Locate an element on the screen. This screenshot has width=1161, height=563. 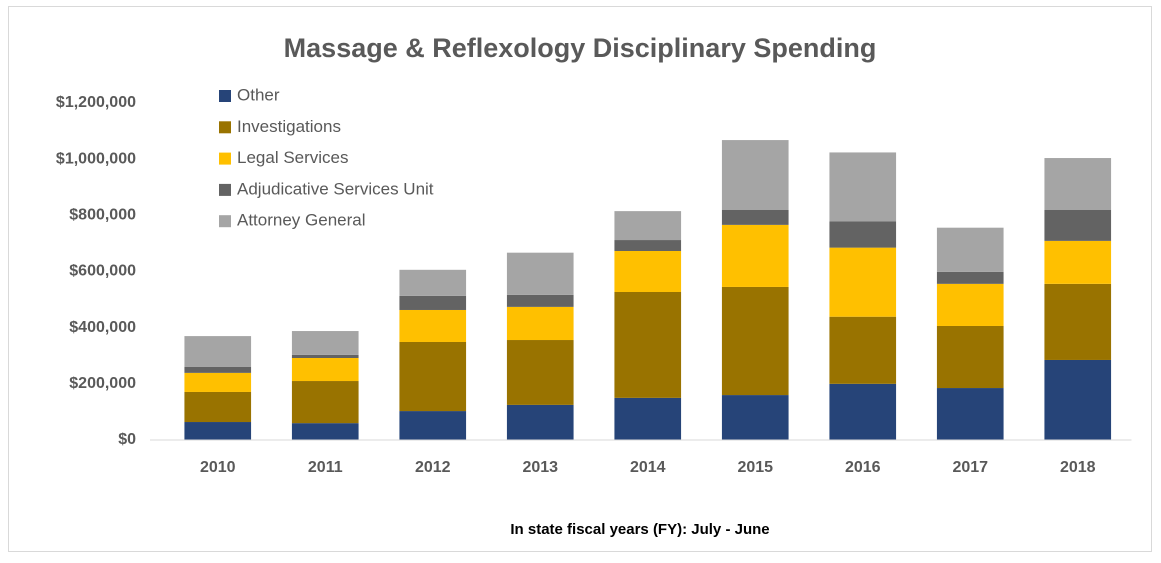
y-tick-label: $200,000 is located at coordinates (102, 383).